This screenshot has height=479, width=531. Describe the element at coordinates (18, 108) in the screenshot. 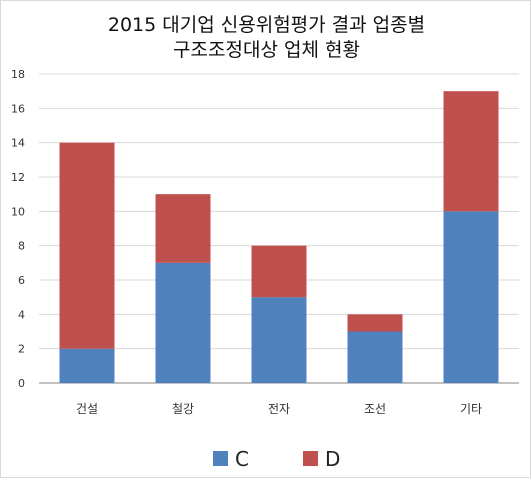

I see `y-tick-label: 16` at that location.